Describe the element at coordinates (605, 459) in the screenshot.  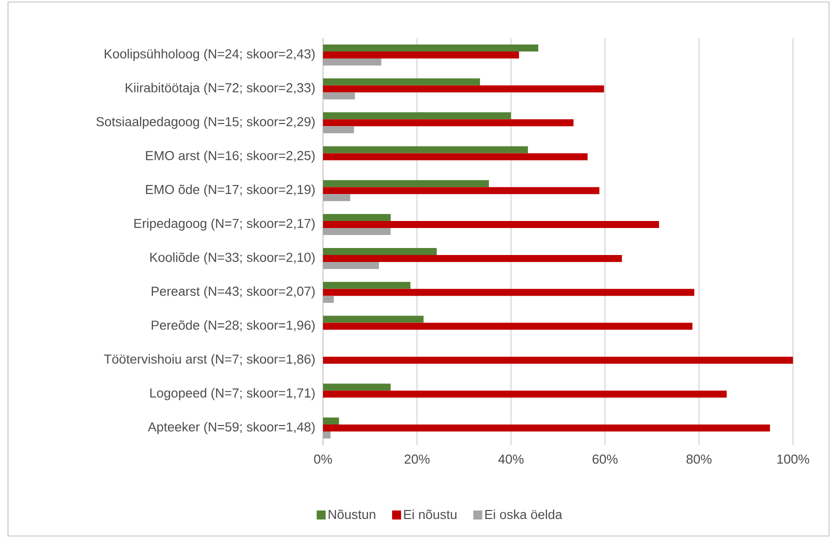
I see `x-tick-label: 60%` at that location.